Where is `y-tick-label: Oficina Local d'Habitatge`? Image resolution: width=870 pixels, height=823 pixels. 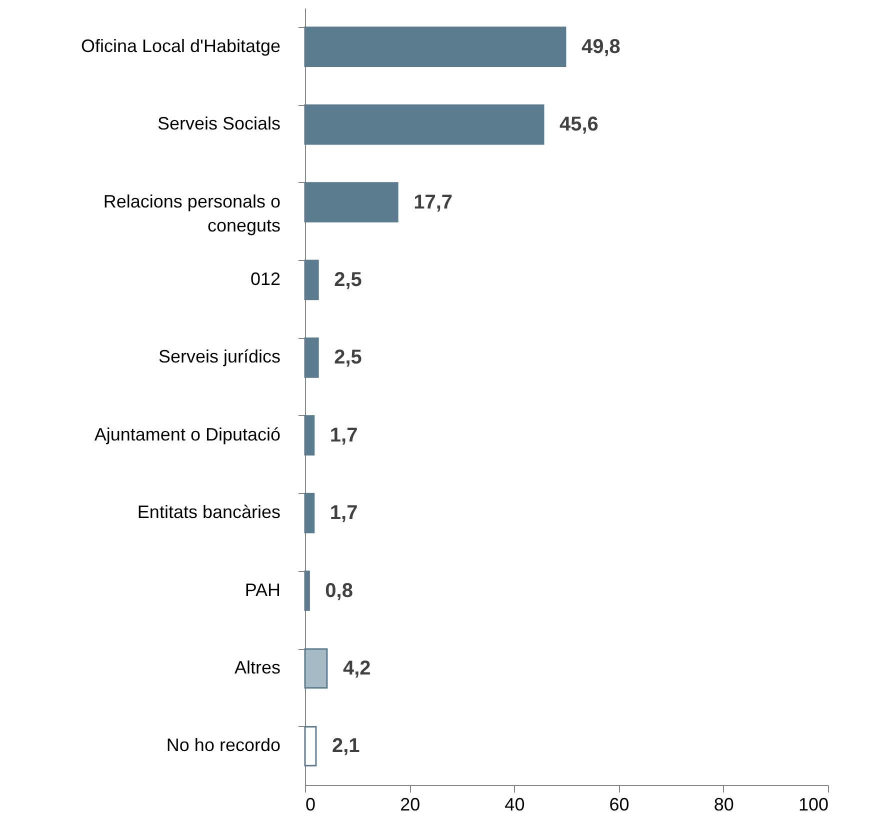 y-tick-label: Oficina Local d'Habitatge is located at coordinates (180, 46).